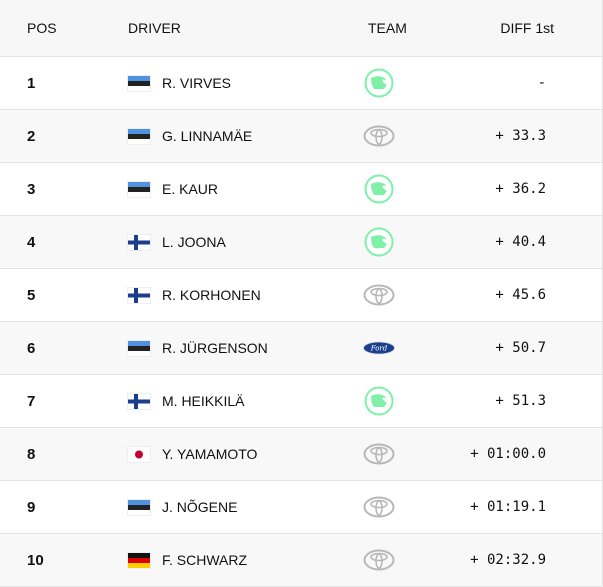  I want to click on driver-cell: L. JOONA, so click(177, 242).